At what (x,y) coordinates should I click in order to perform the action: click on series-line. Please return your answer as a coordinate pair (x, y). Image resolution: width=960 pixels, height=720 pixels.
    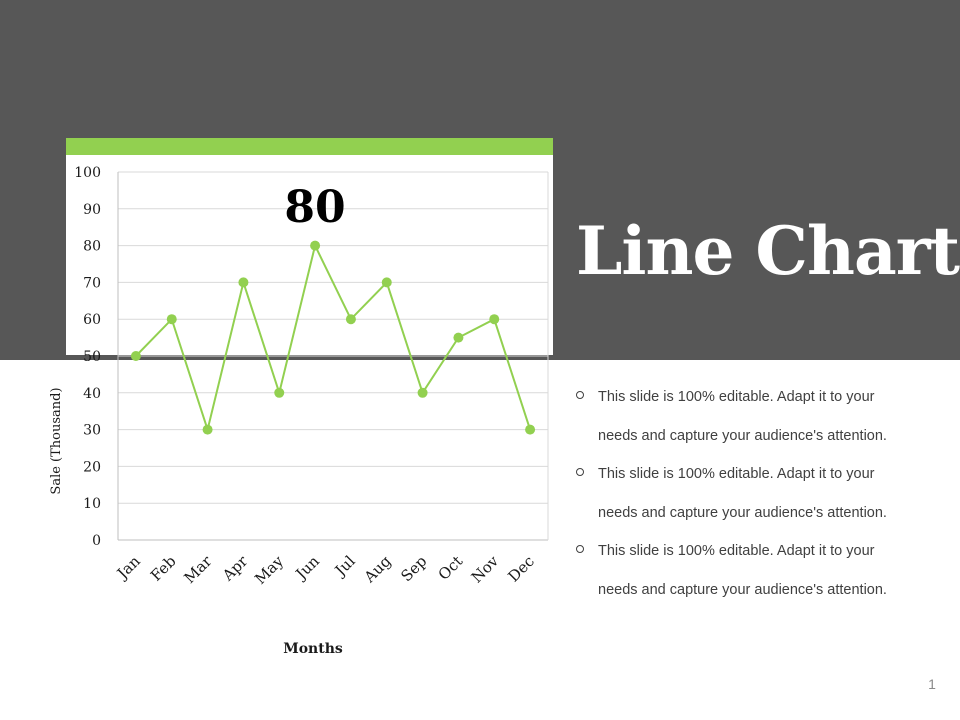
    Looking at the image, I should click on (333, 338).